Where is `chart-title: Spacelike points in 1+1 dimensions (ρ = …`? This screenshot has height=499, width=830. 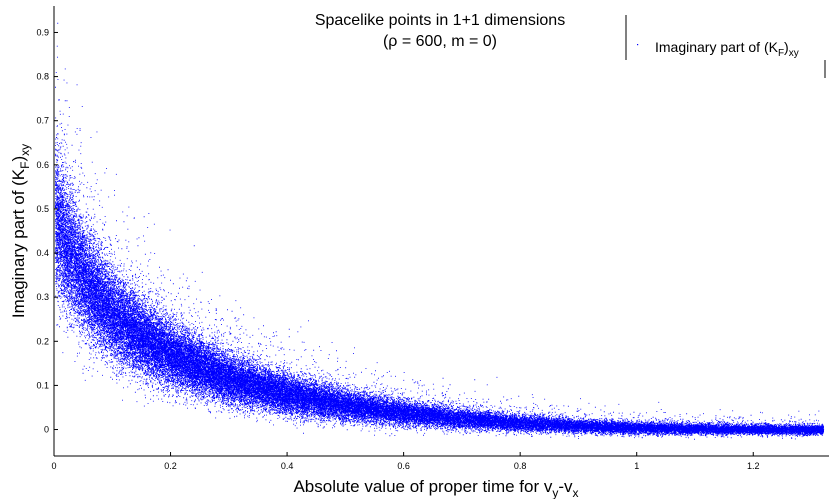
chart-title: Spacelike points in 1+1 dimensions (ρ = … is located at coordinates (440, 31).